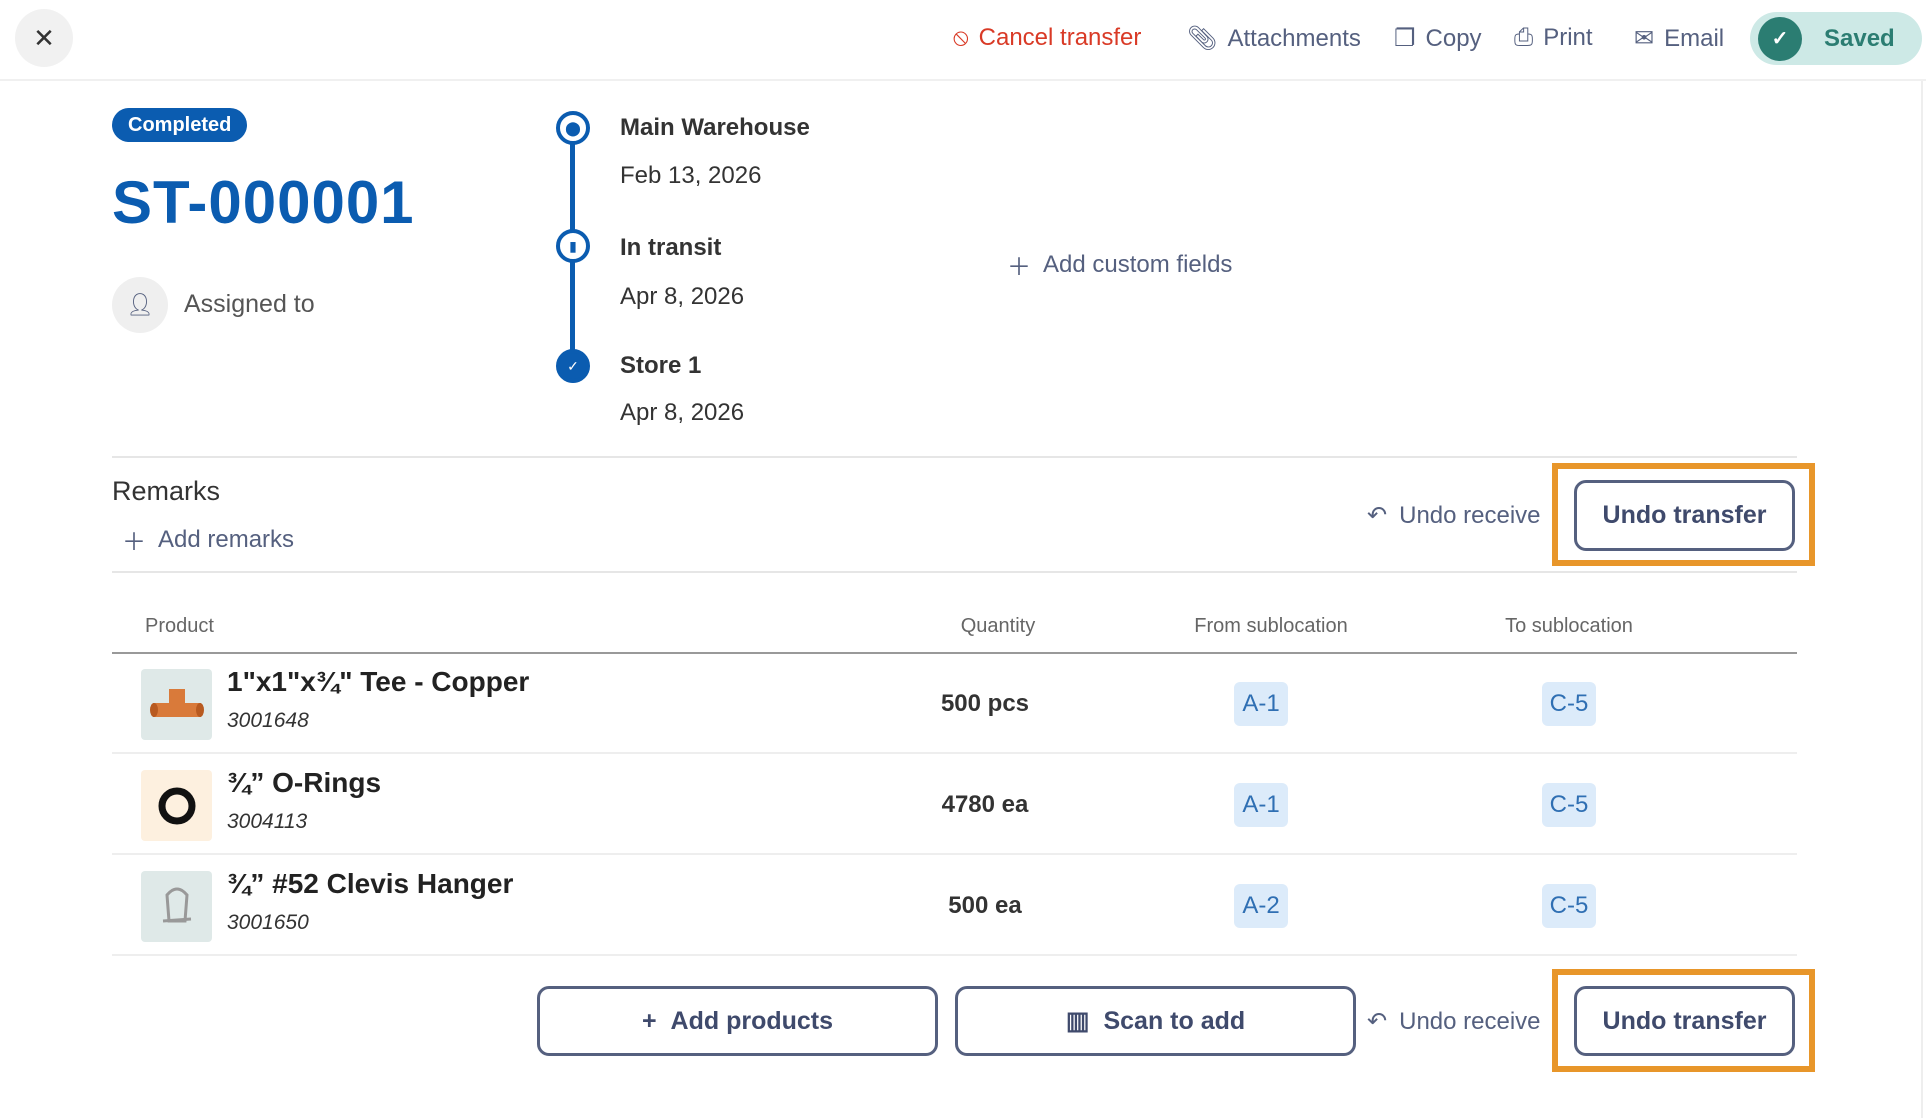 The height and width of the screenshot is (1118, 1926). I want to click on printer-icon: ⎙, so click(1524, 37).